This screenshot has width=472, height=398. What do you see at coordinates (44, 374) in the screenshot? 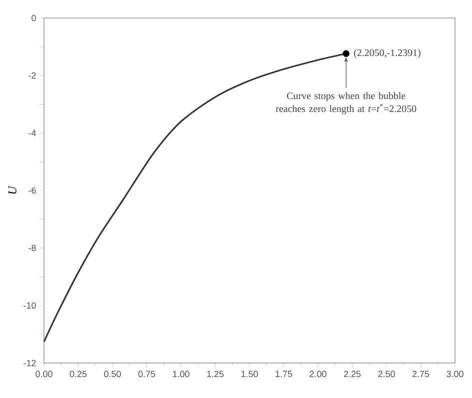
I see `x-tick-label: 0.00` at bounding box center [44, 374].